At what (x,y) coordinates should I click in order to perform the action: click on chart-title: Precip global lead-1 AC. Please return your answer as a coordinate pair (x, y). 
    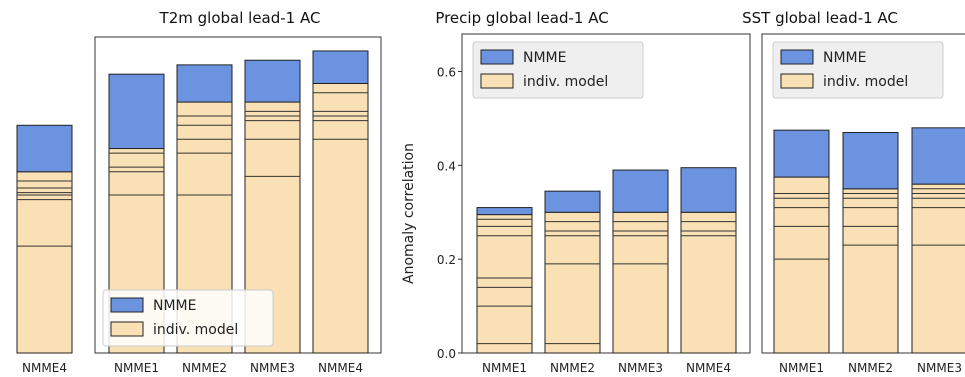
    Looking at the image, I should click on (521, 18).